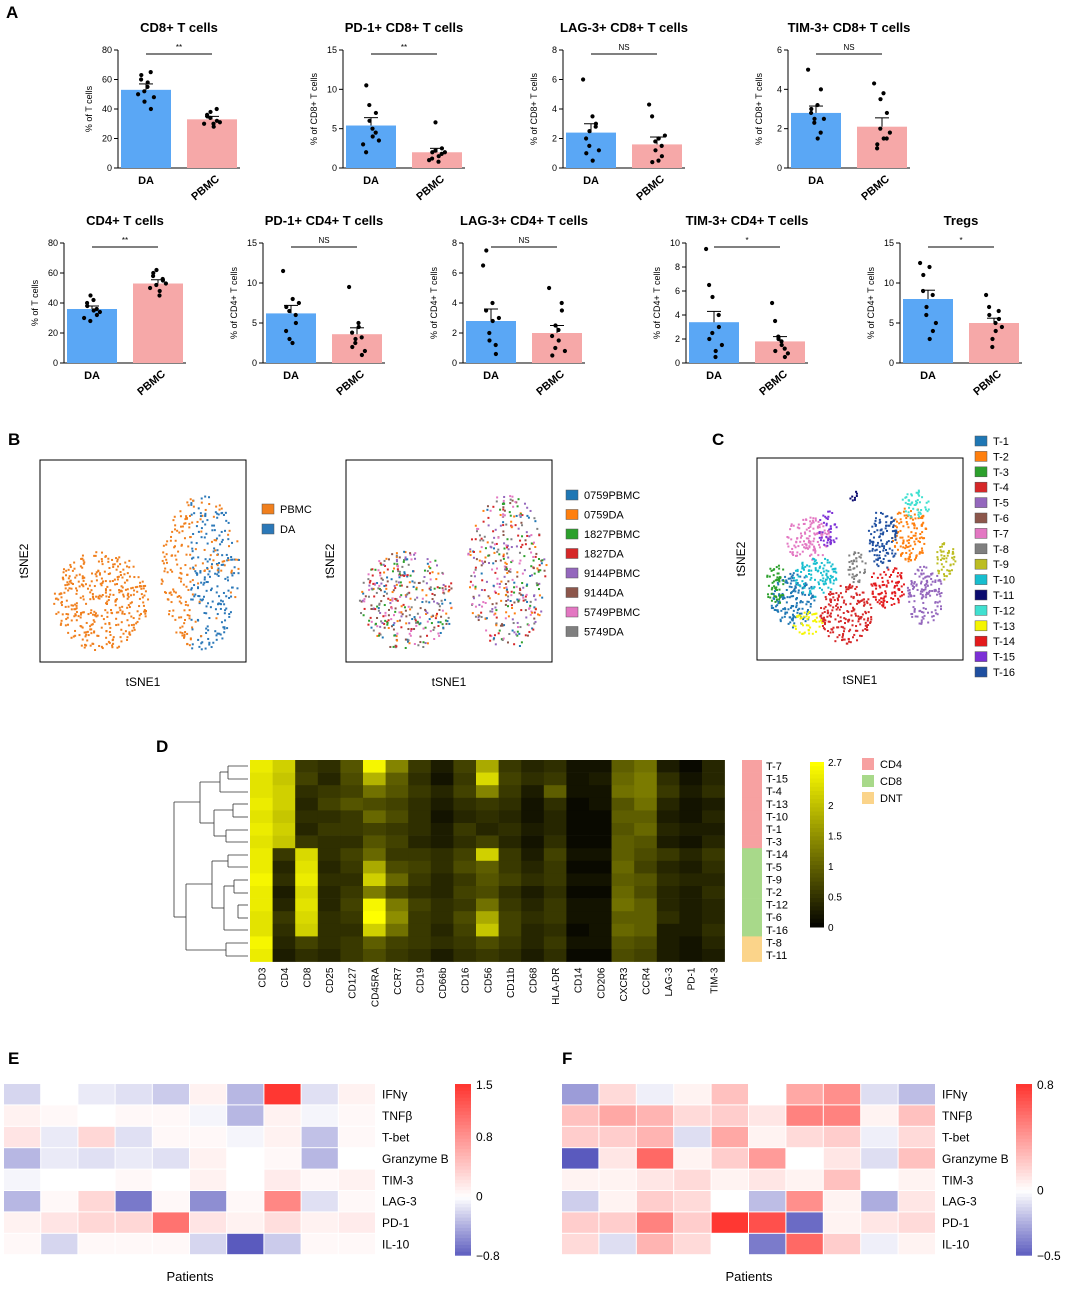 The image size is (1070, 1296). Describe the element at coordinates (957, 1116) in the screenshot. I see `heatmap-row-label: TNFβ` at that location.